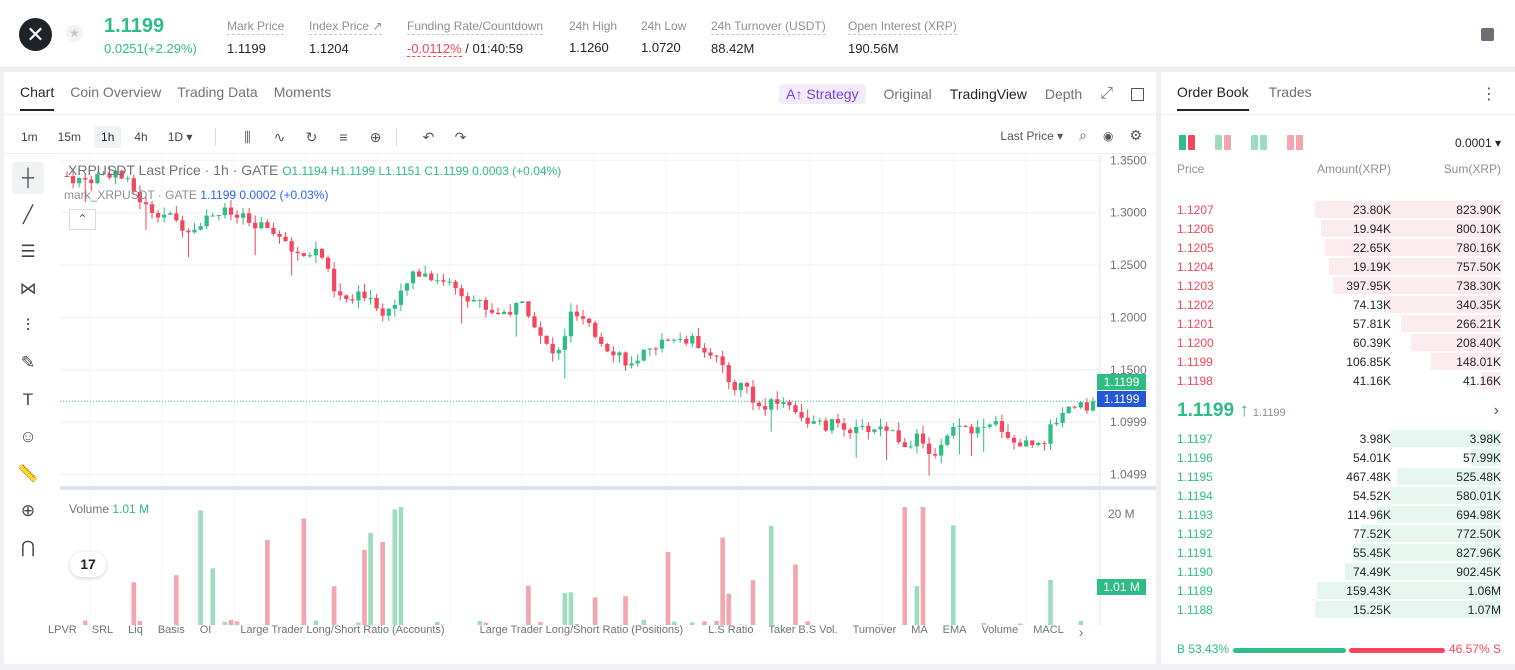 The width and height of the screenshot is (1515, 670). I want to click on replay-icon: ↻, so click(311, 136).